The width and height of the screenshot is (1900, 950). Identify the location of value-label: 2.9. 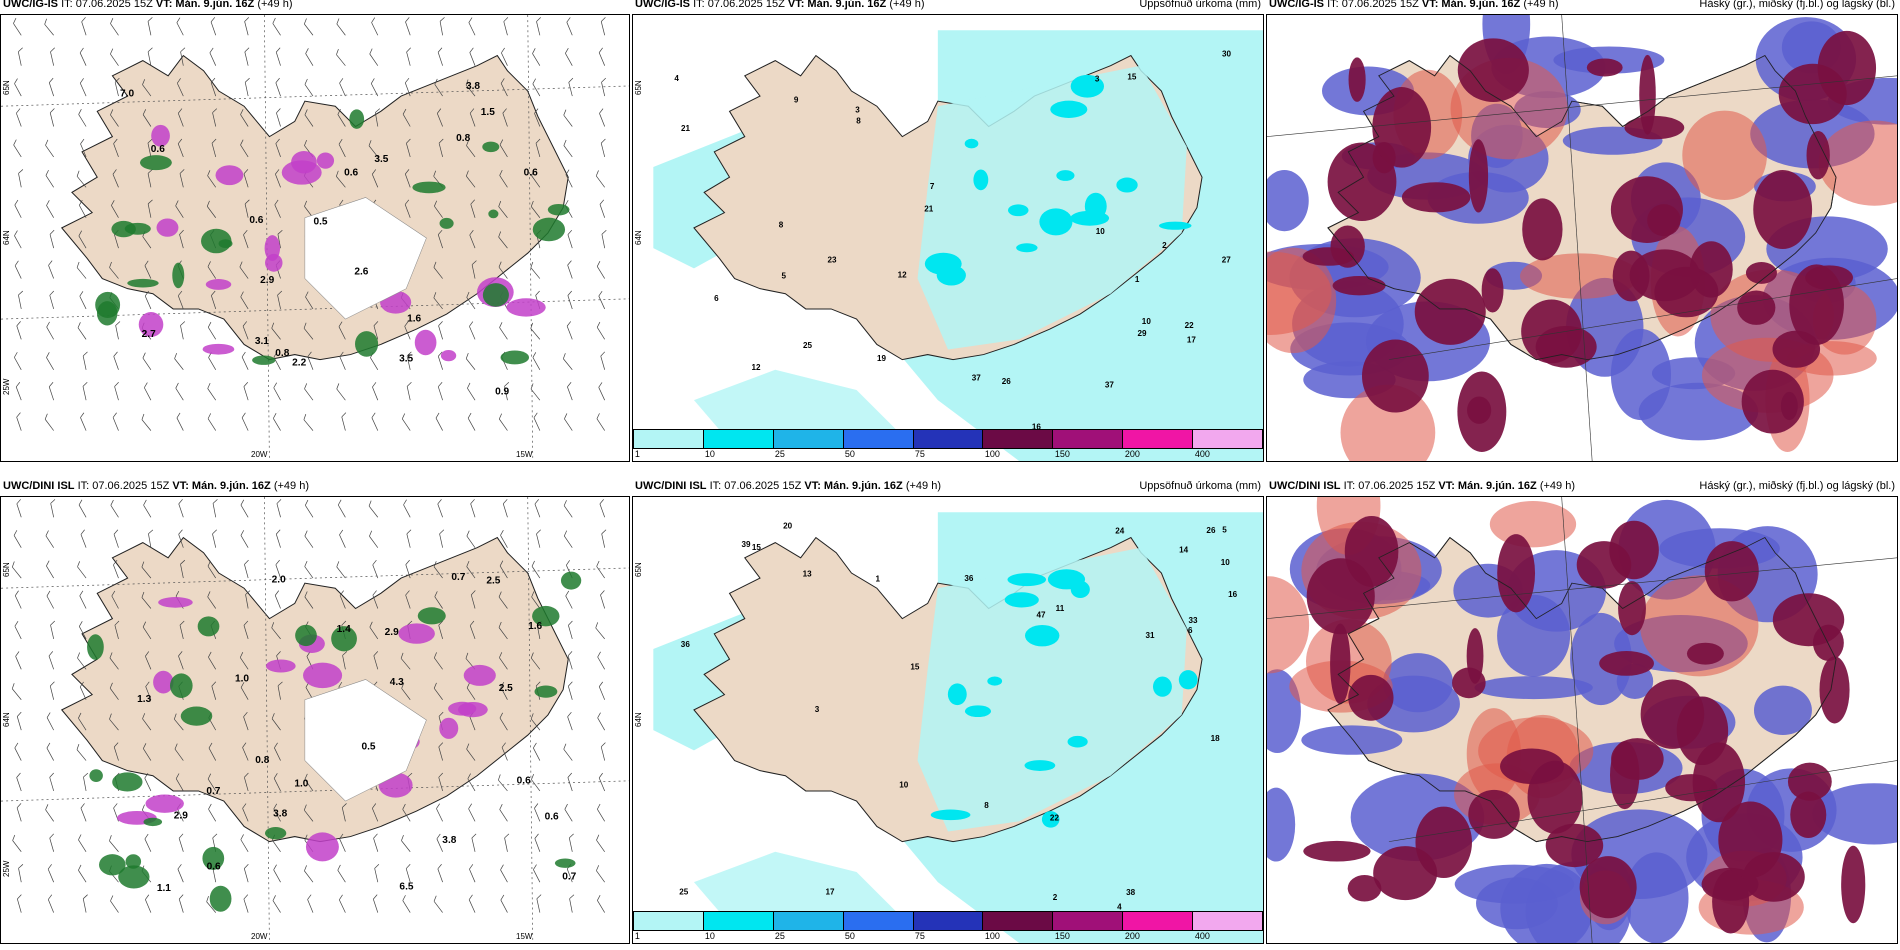
(392, 632).